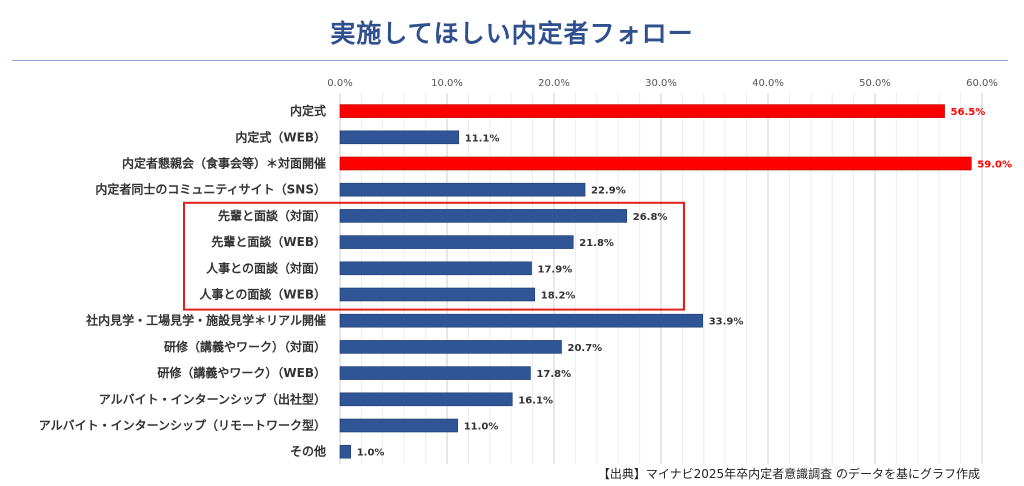 Image resolution: width=1024 pixels, height=486 pixels. I want to click on category-label: 社内見学・工場見学・施設見学＊リアル開催, so click(205, 320).